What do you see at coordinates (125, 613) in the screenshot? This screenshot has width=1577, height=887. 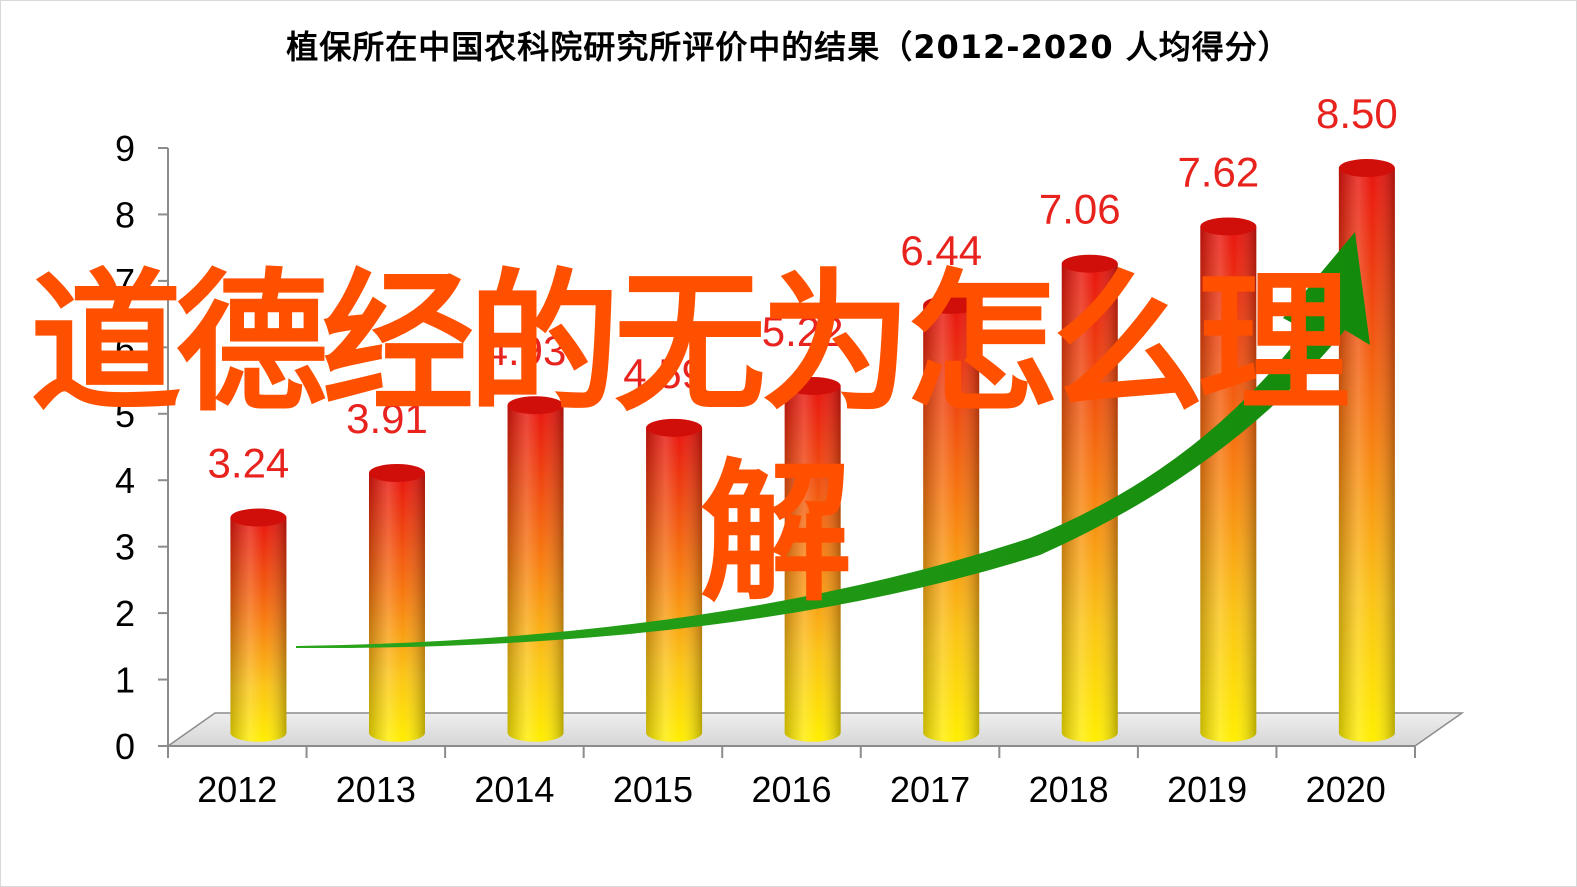 I see `y-tick-label: 2` at bounding box center [125, 613].